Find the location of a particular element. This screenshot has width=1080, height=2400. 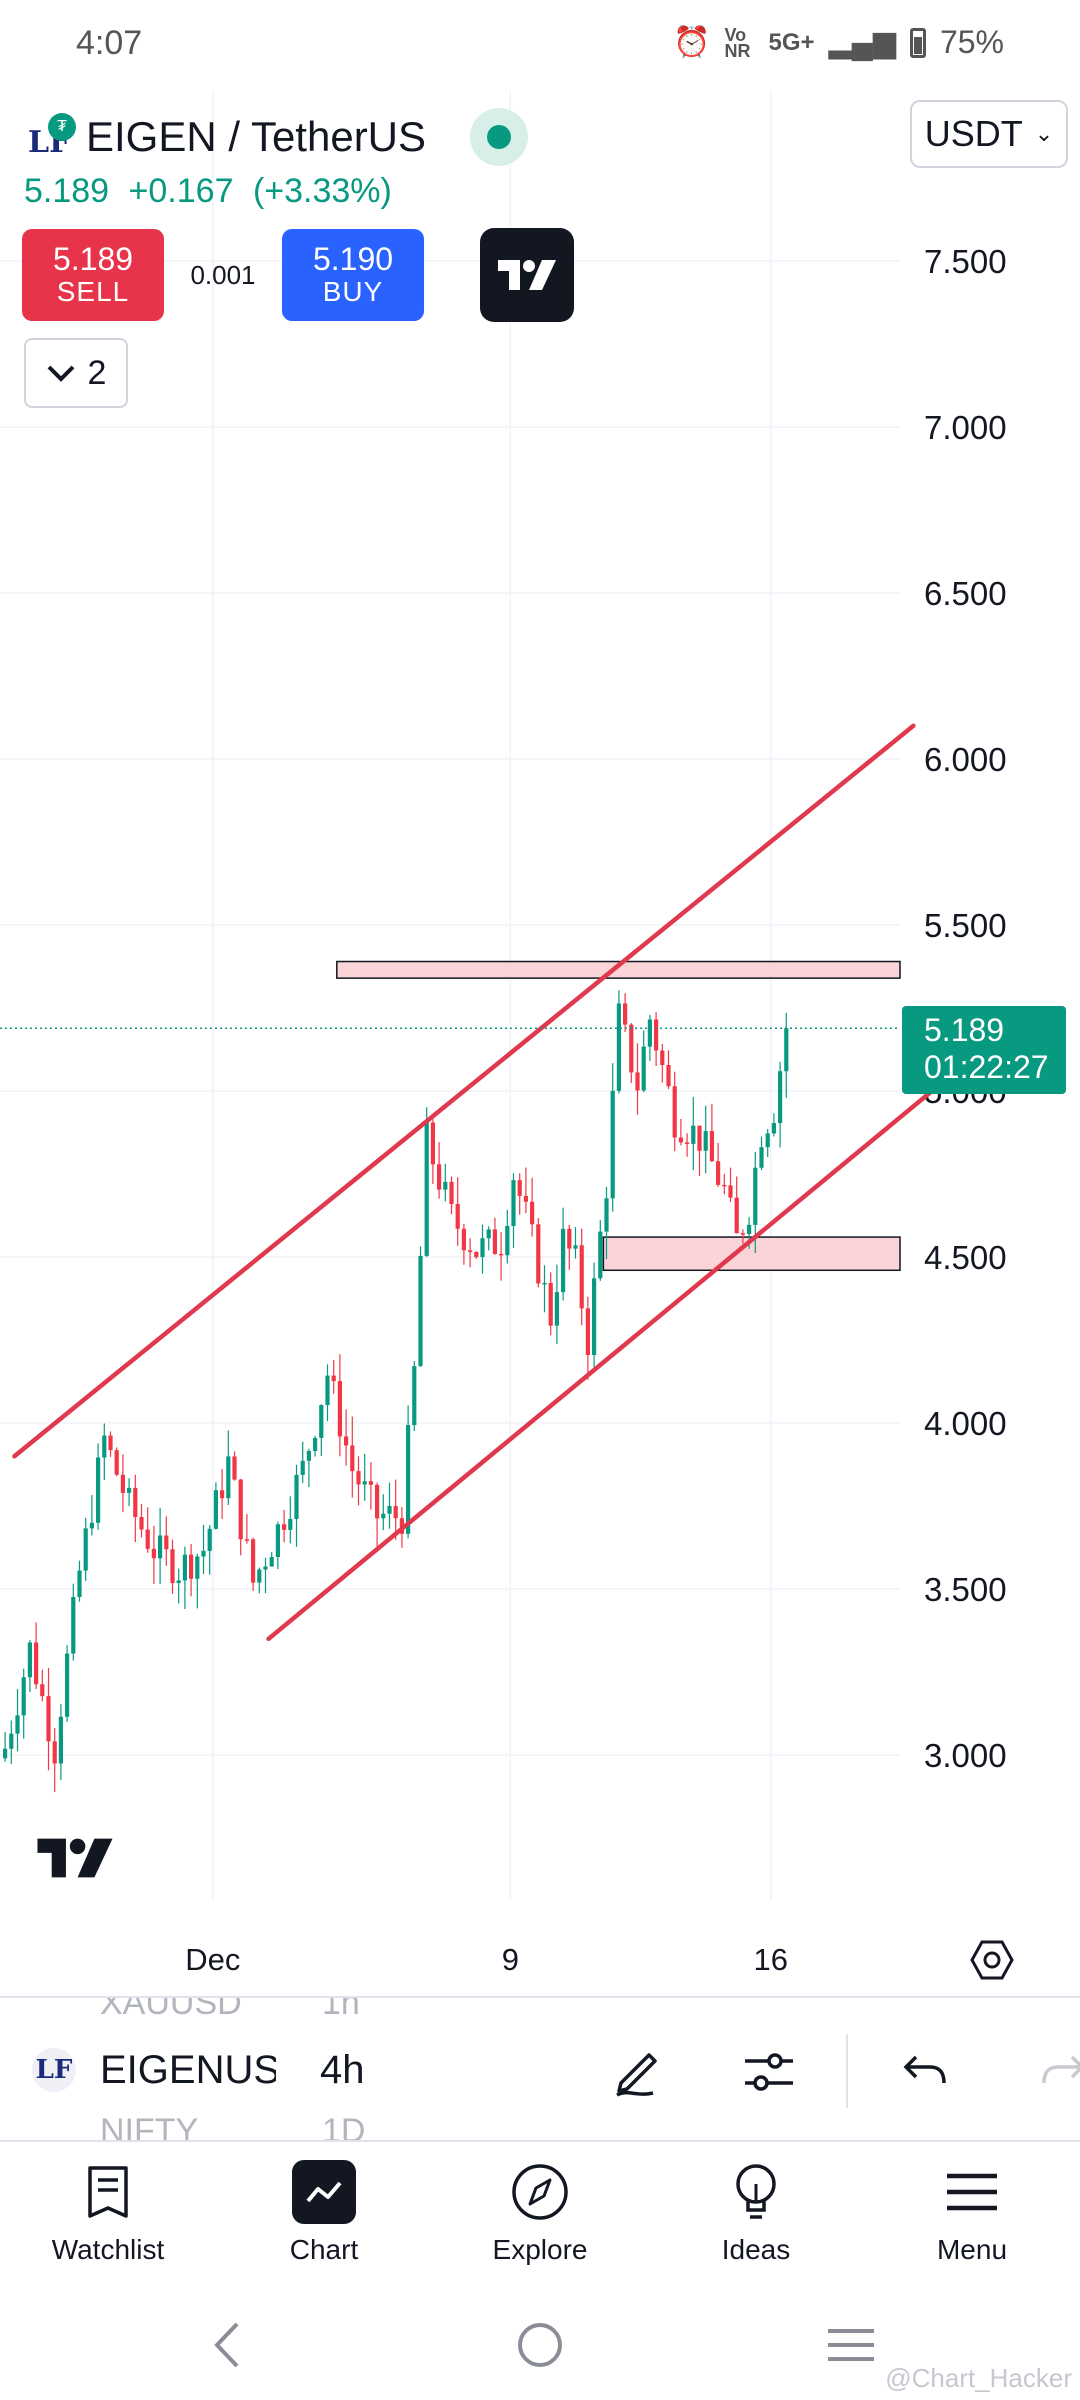

tradingview-button is located at coordinates (527, 275).